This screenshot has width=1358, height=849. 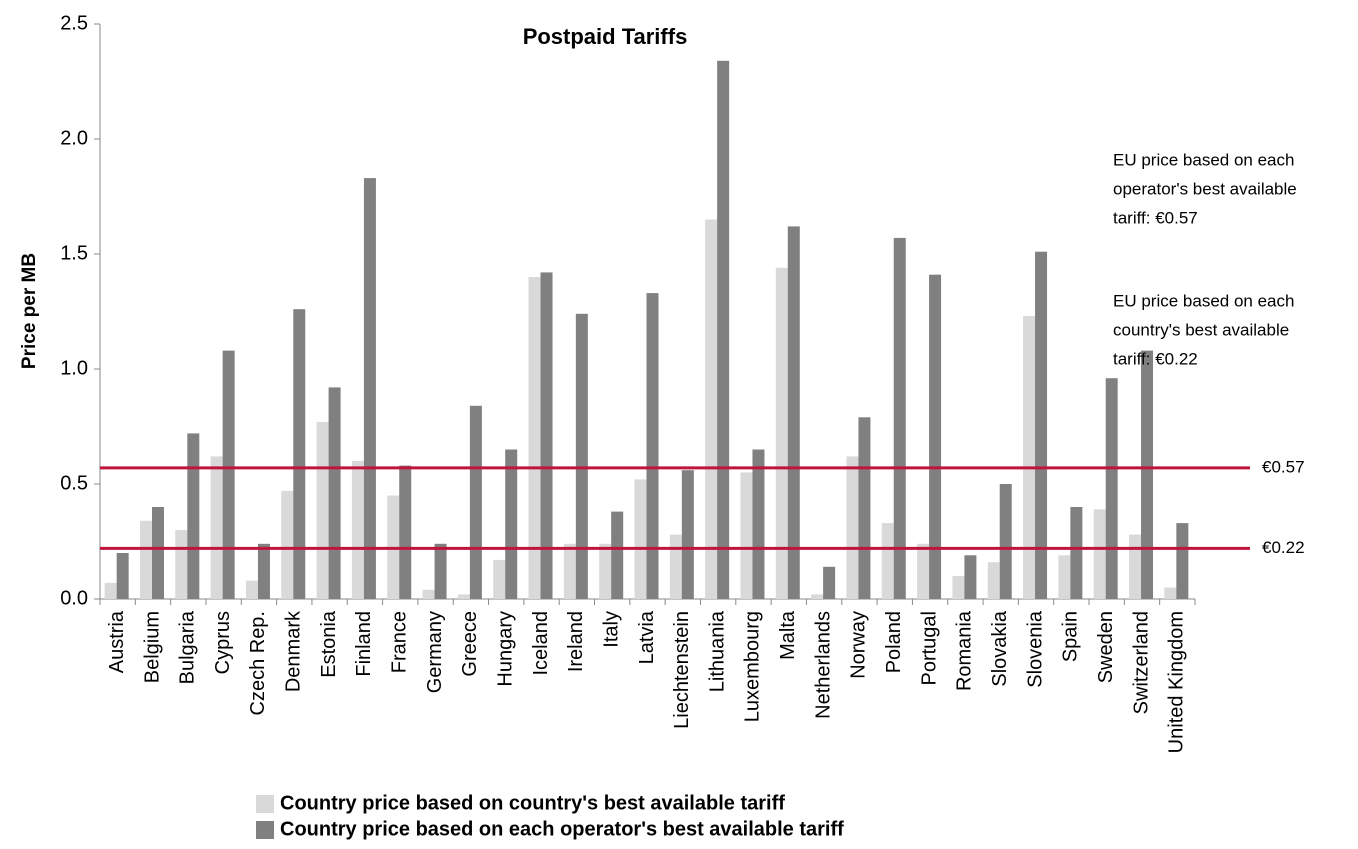 What do you see at coordinates (74, 138) in the screenshot?
I see `y-tick-label: 2.0` at bounding box center [74, 138].